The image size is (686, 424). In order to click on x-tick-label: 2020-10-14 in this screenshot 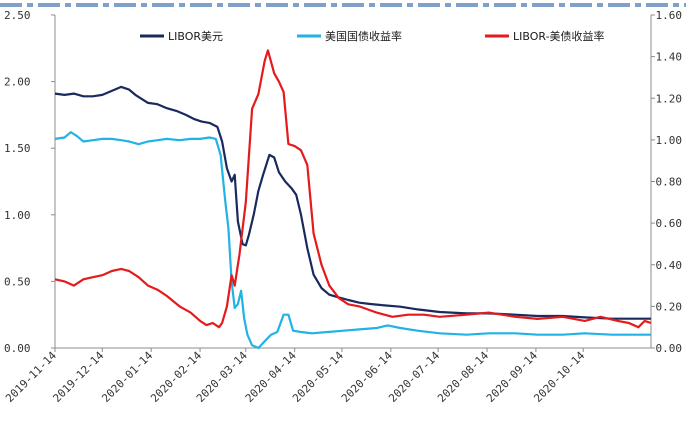, I will do `click(559, 377)`.